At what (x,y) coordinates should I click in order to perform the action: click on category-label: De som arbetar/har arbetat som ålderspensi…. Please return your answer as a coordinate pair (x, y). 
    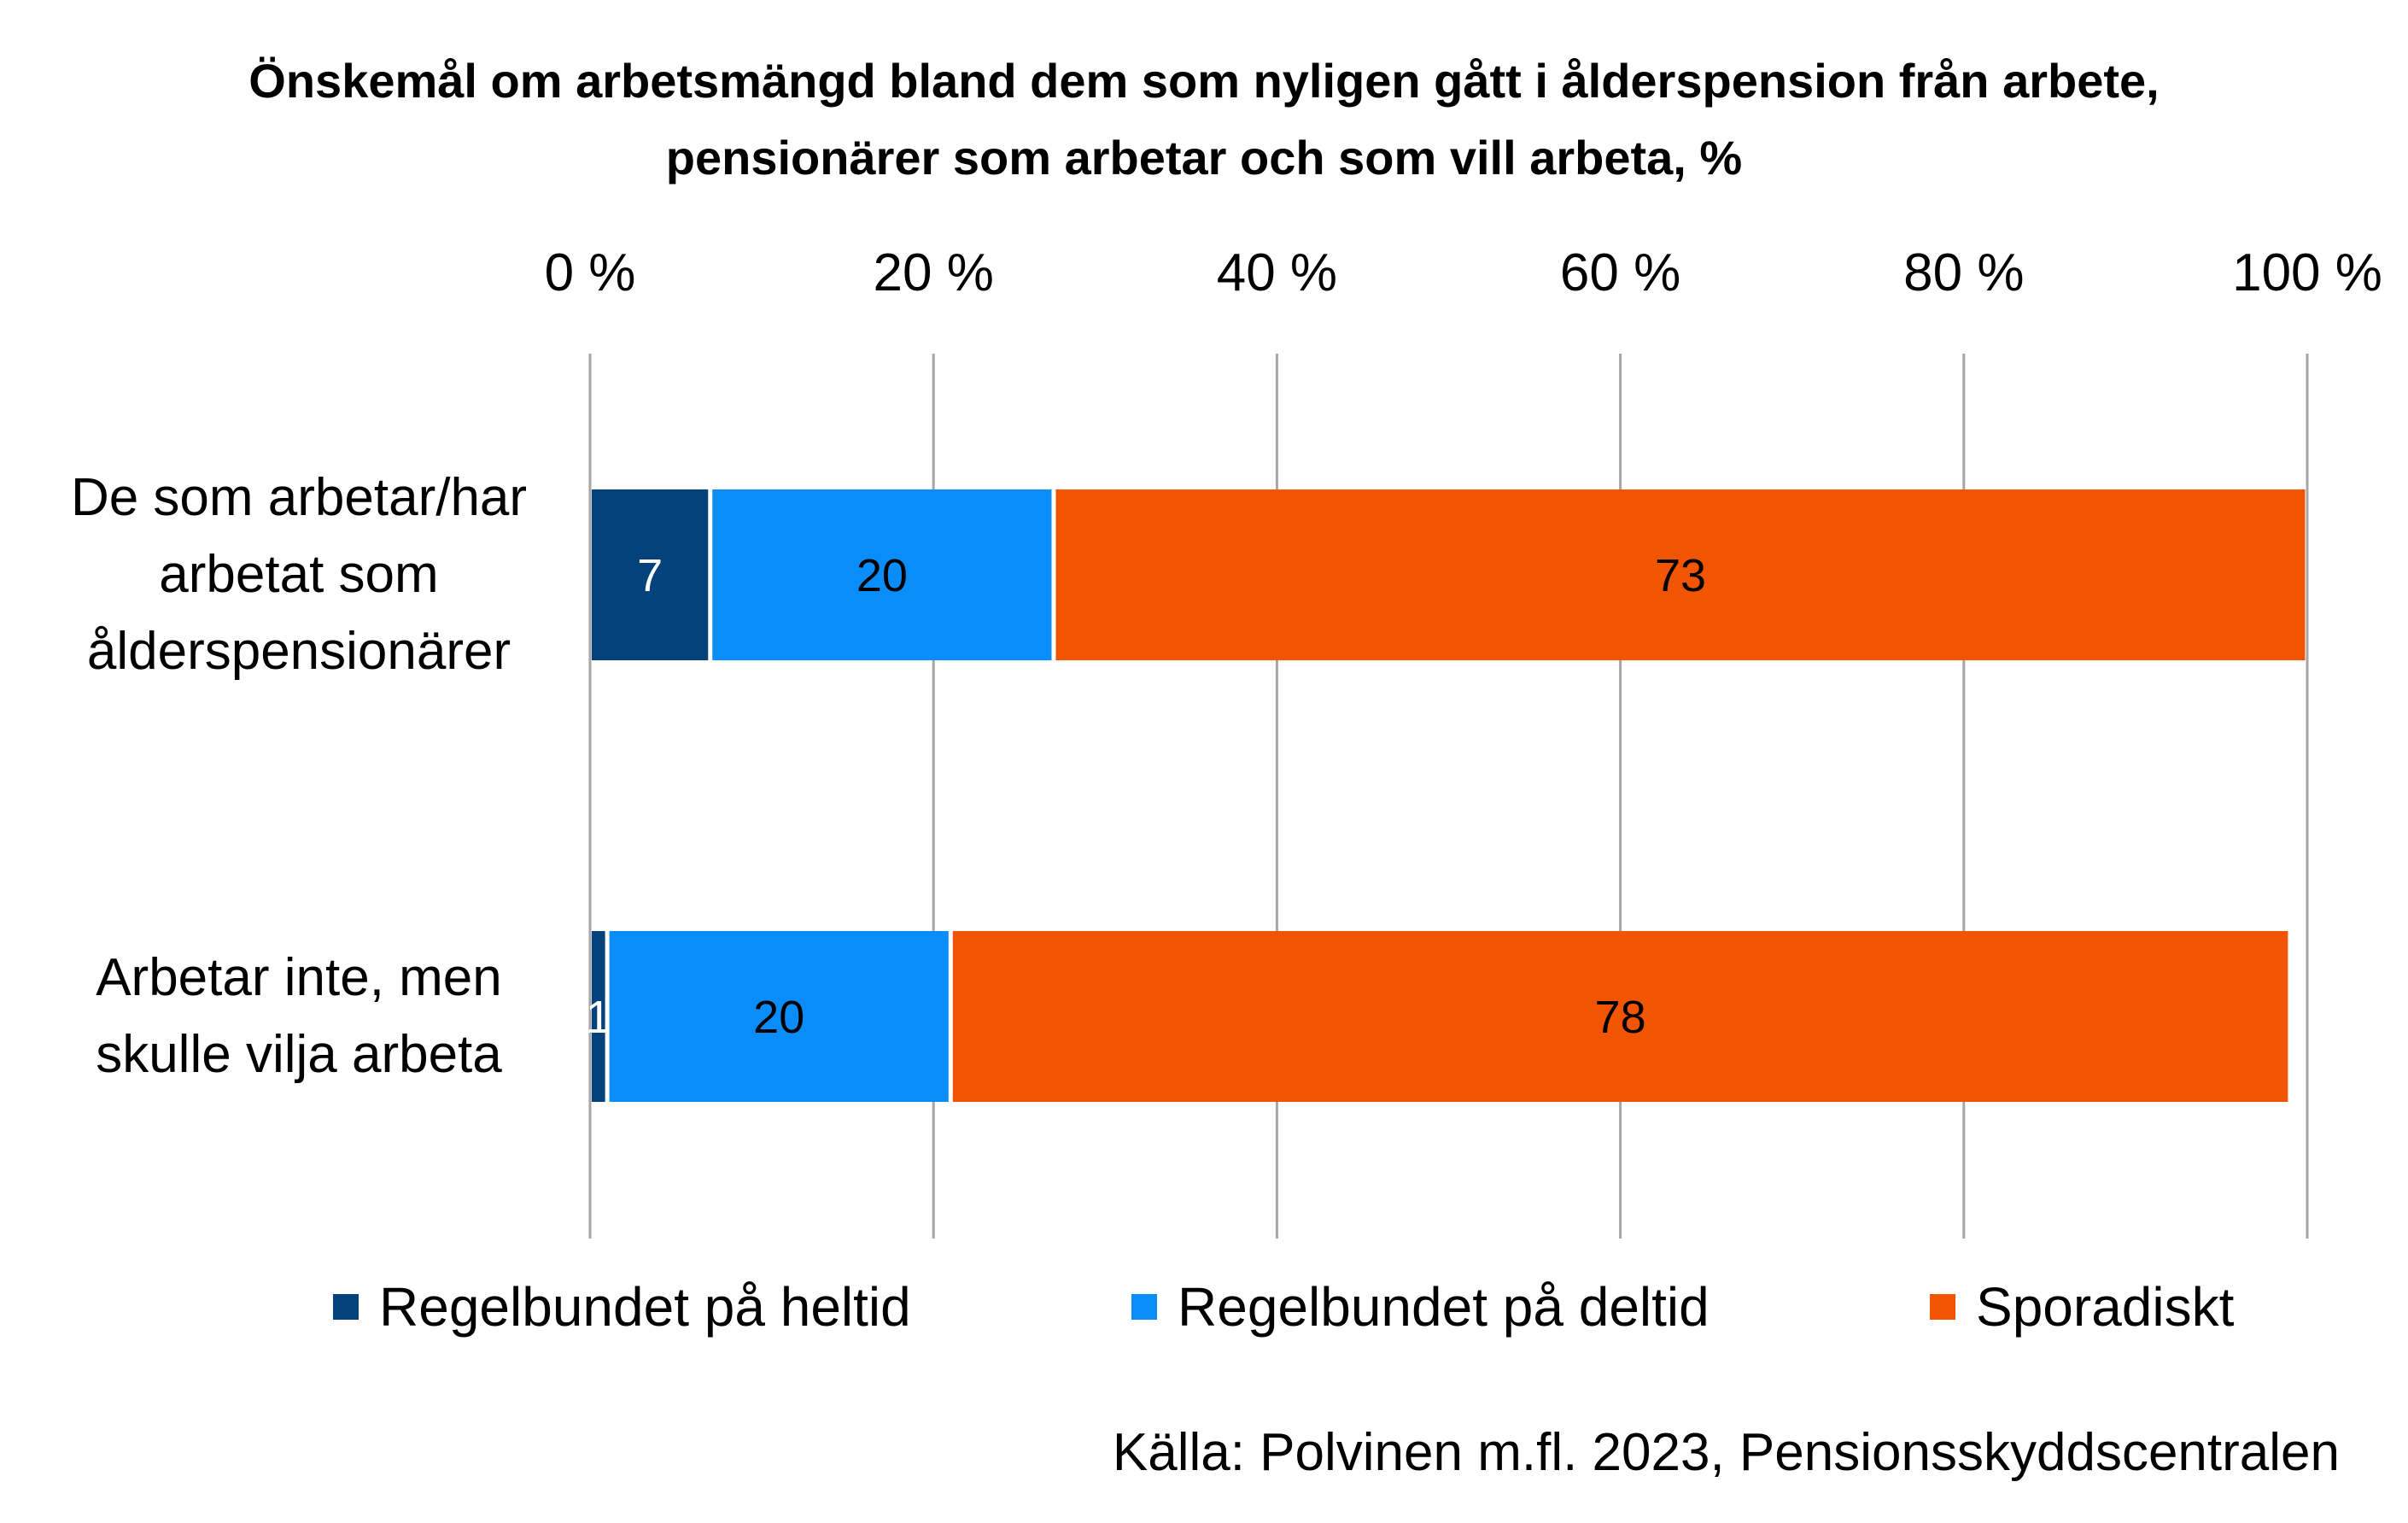
    Looking at the image, I should click on (299, 575).